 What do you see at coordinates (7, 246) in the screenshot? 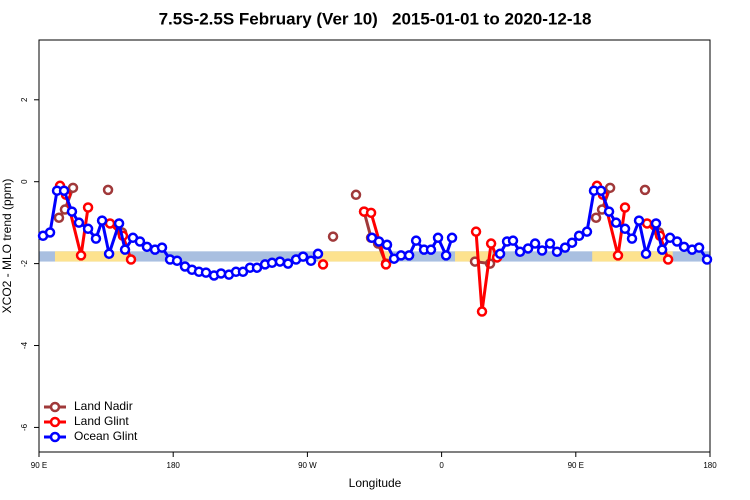
I see `y-axis-label: XCO2 - MLO trend (ppm)` at bounding box center [7, 246].